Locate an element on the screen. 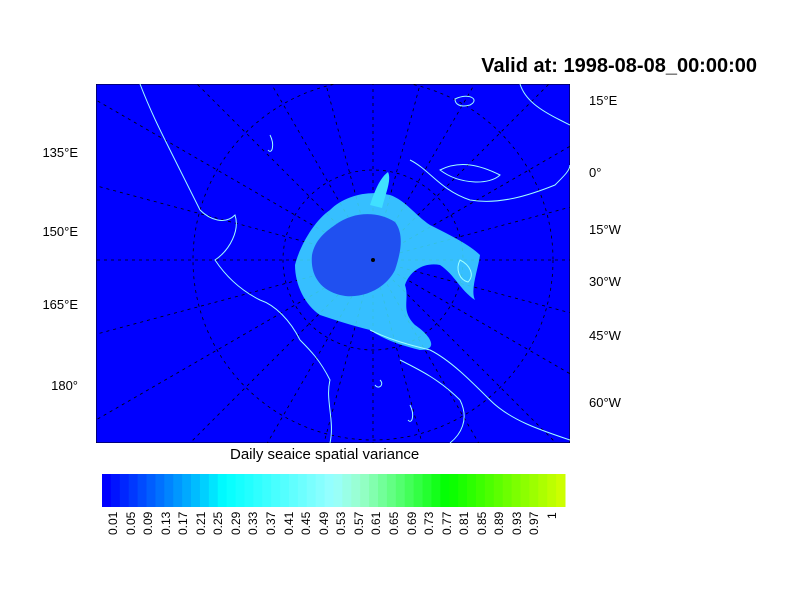  colorbar-tick-label: 0.41 is located at coordinates (288, 524).